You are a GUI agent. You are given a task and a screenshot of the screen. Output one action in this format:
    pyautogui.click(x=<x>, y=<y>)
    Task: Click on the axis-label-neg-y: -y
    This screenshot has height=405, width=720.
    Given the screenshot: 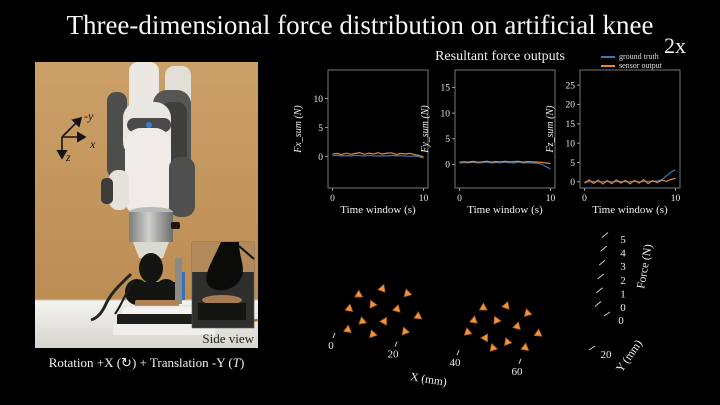 What is the action you would take?
    pyautogui.click(x=89, y=116)
    